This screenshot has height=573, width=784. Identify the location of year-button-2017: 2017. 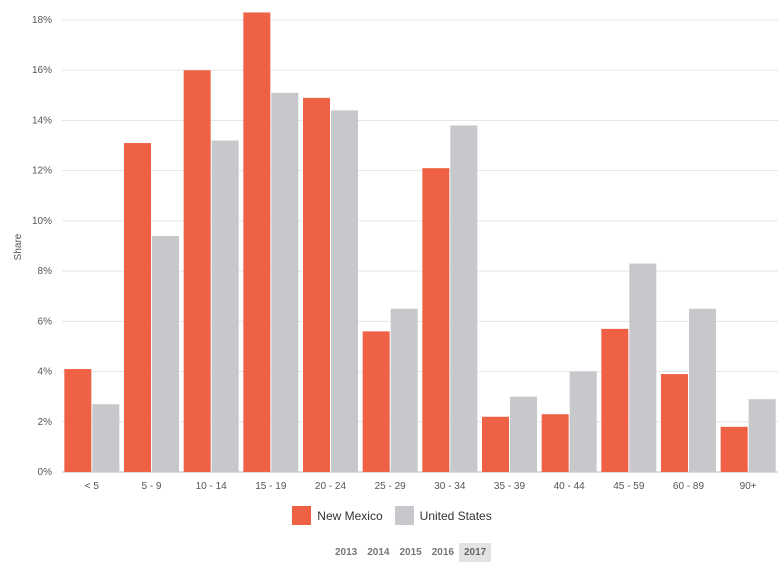
(475, 552).